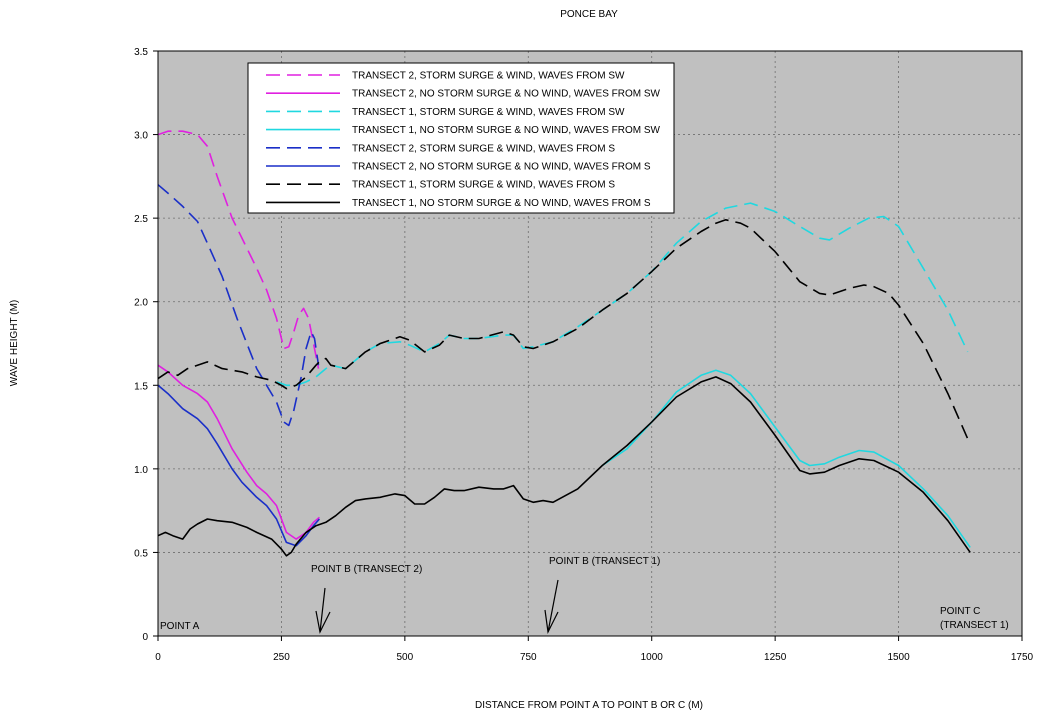  Describe the element at coordinates (141, 52) in the screenshot. I see `y-tick-label: 3.5` at that location.